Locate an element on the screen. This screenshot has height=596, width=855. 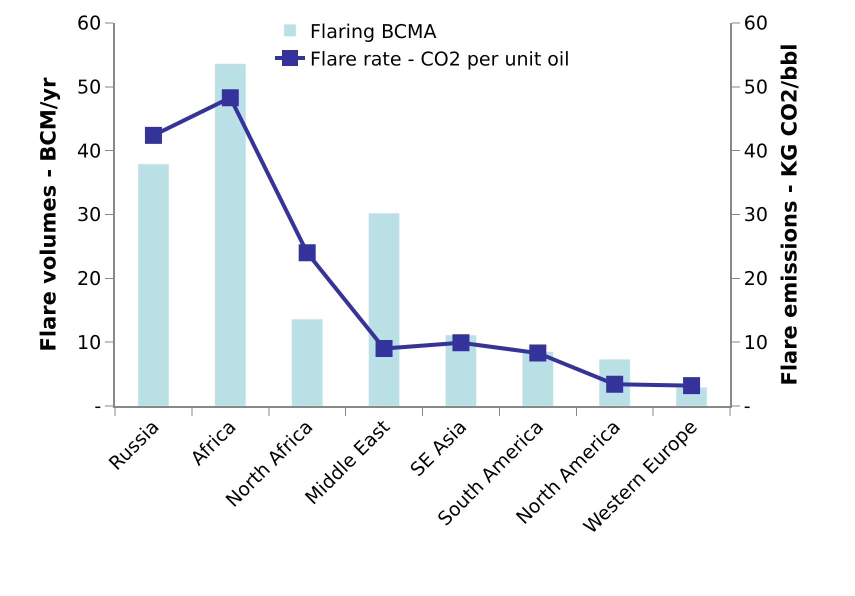
y-tick-label: 40 is located at coordinates (89, 151).